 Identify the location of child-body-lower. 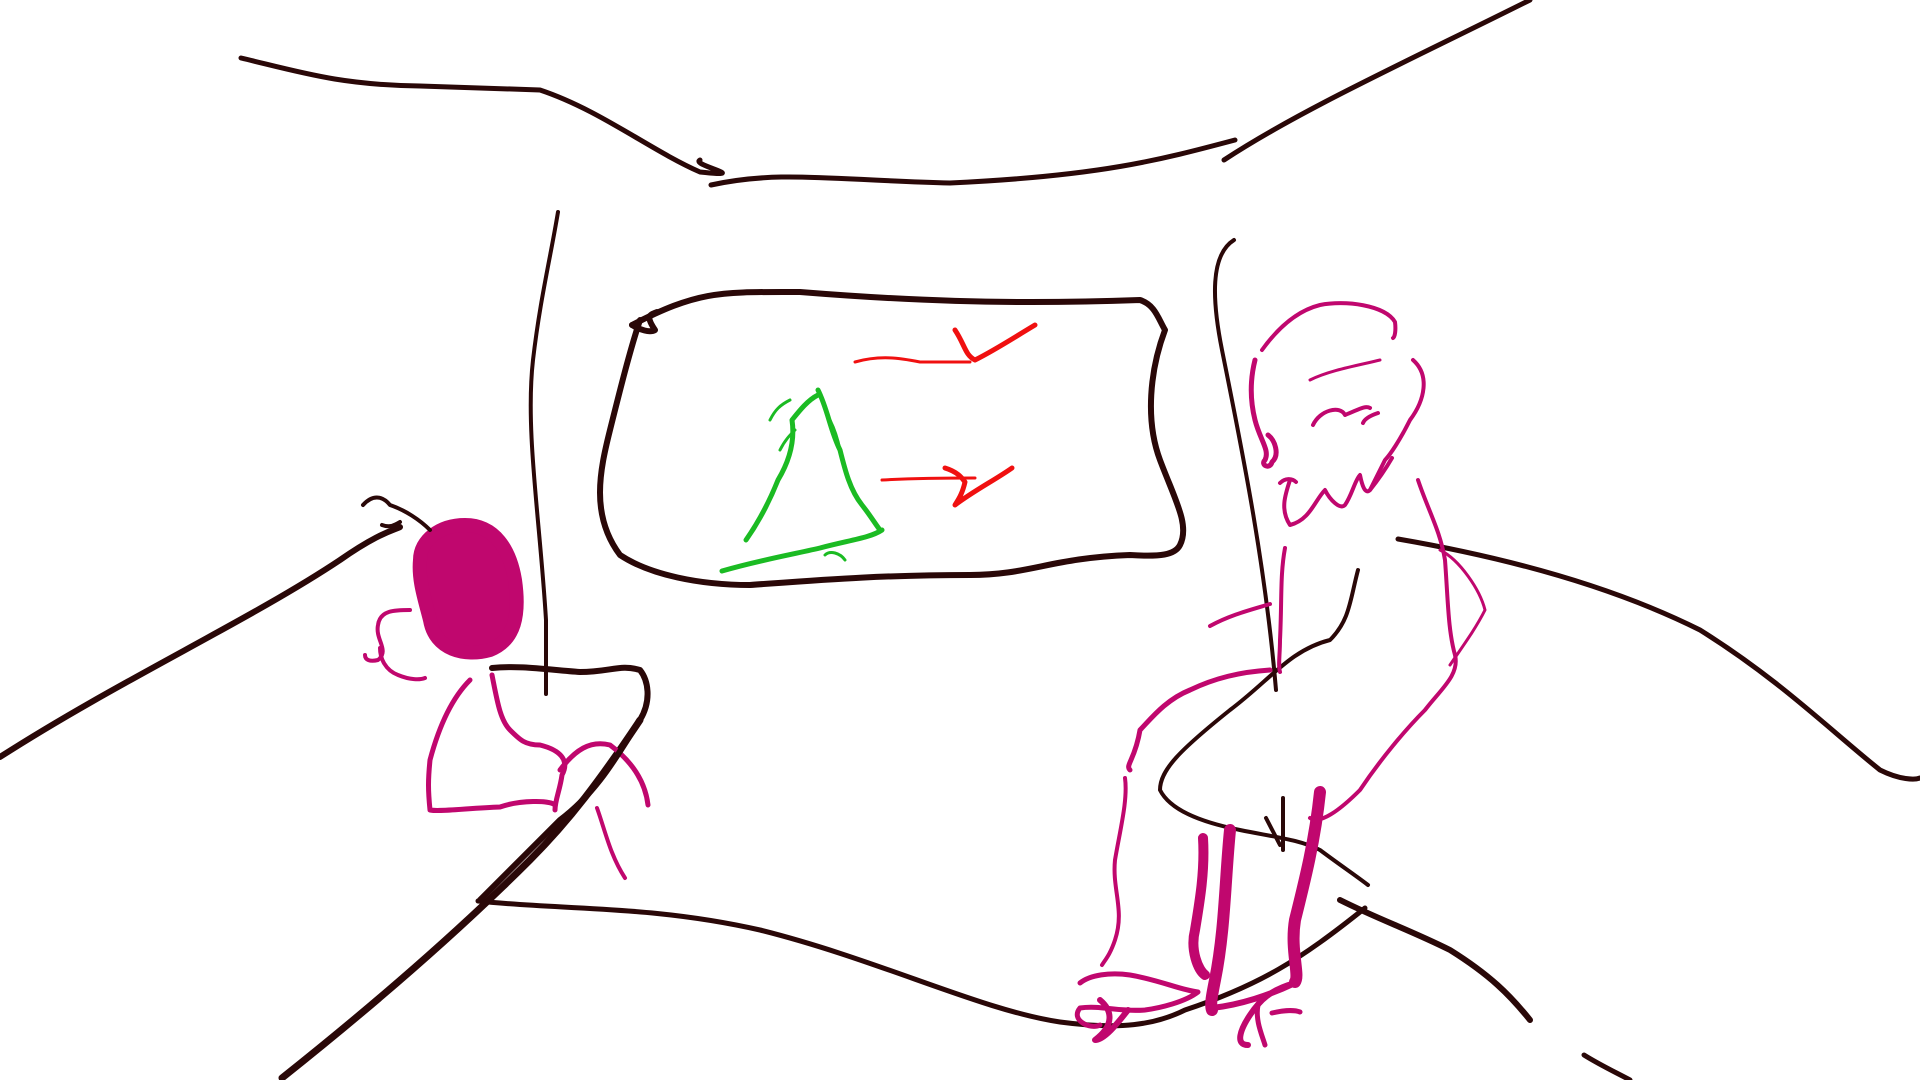
(528, 742).